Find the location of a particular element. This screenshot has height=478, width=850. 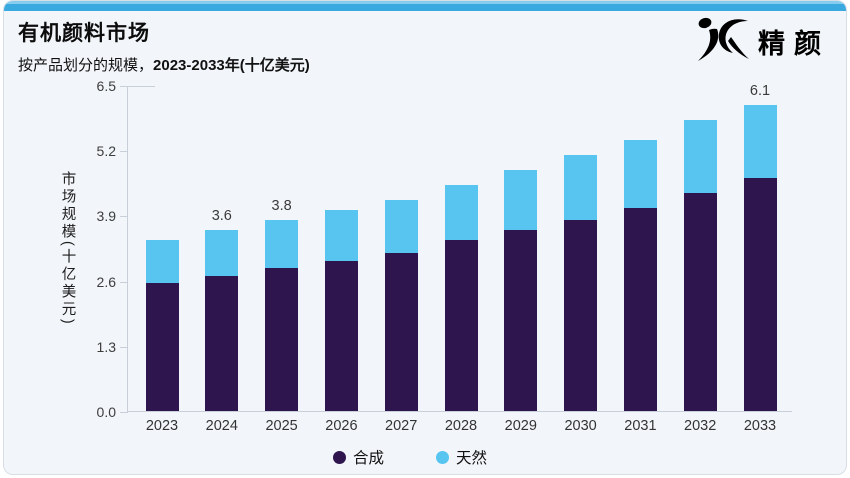

x-tick-label-2025: 2025 is located at coordinates (281, 426).